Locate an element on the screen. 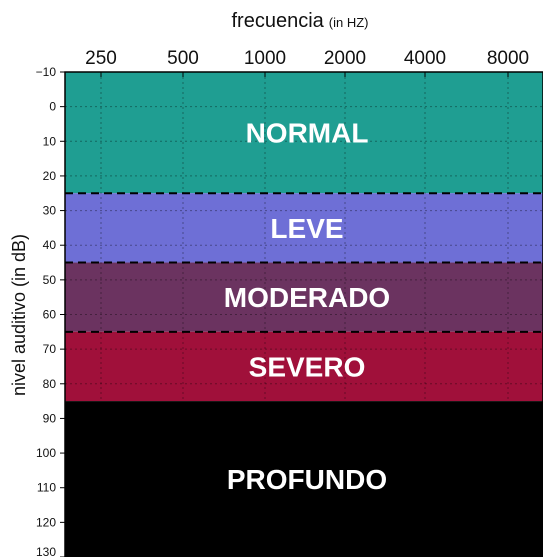 The height and width of the screenshot is (557, 543). band-label-normal: NORMAL is located at coordinates (307, 133).